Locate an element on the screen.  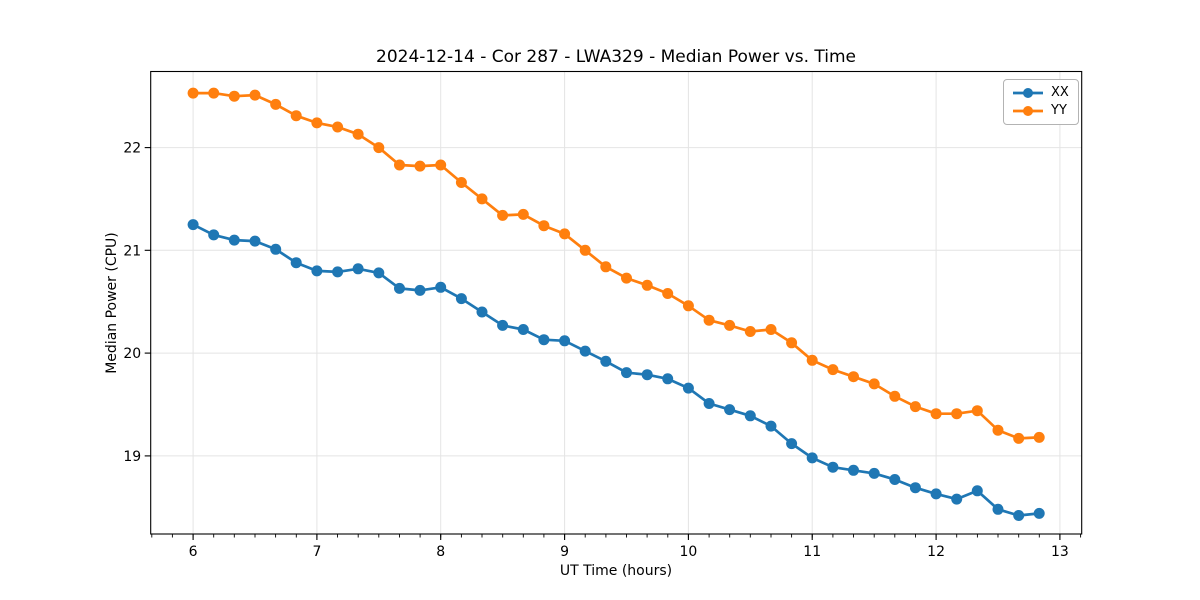
x-axis-label: UT Time (hours) is located at coordinates (616, 571).